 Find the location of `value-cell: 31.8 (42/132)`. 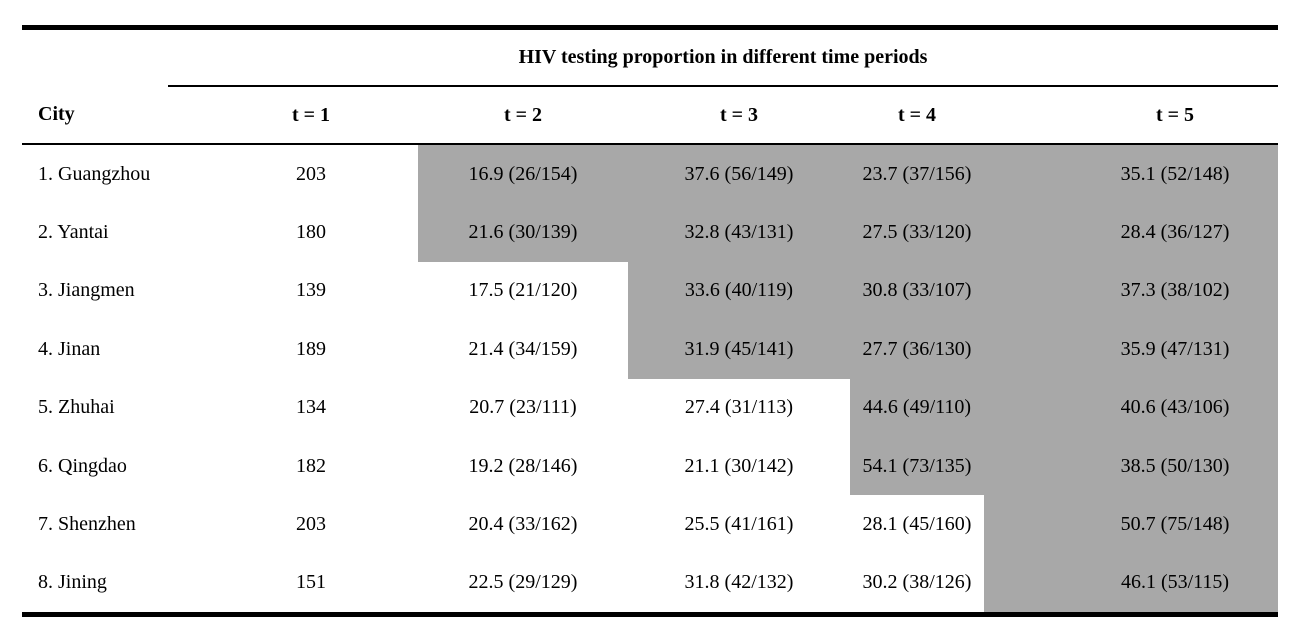

value-cell: 31.8 (42/132) is located at coordinates (739, 582).